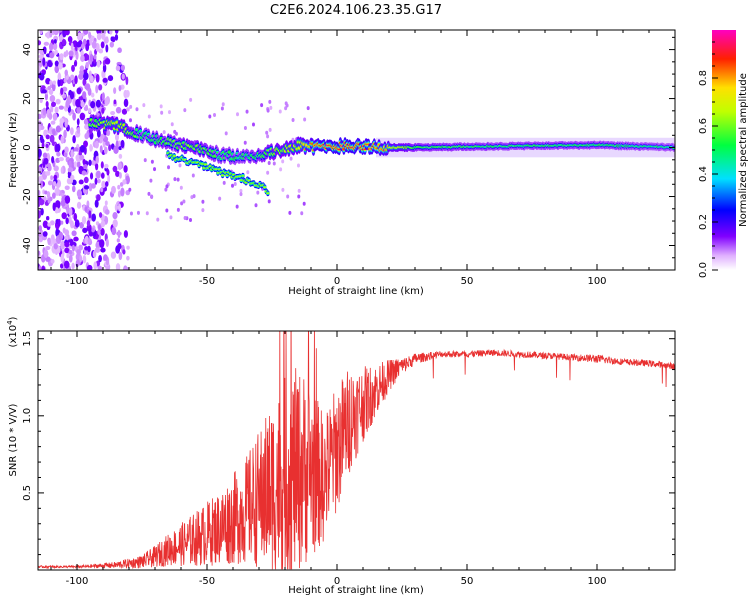 The height and width of the screenshot is (600, 750). I want to click on colorbar-label: Normalized spectral amplitude, so click(743, 150).